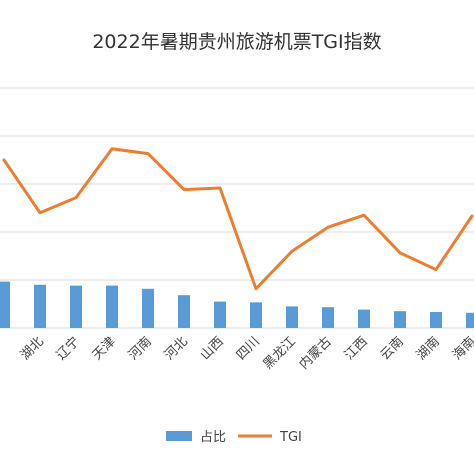  Describe the element at coordinates (179, 436) in the screenshot. I see `legend-bar-swatch` at that location.